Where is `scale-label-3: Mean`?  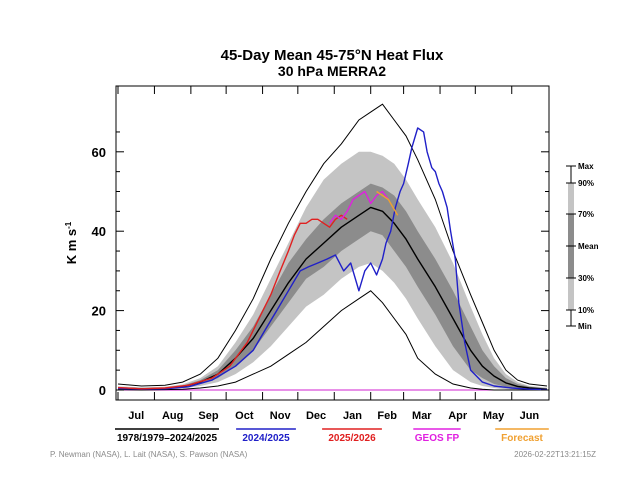
scale-label-3: Mean is located at coordinates (588, 246).